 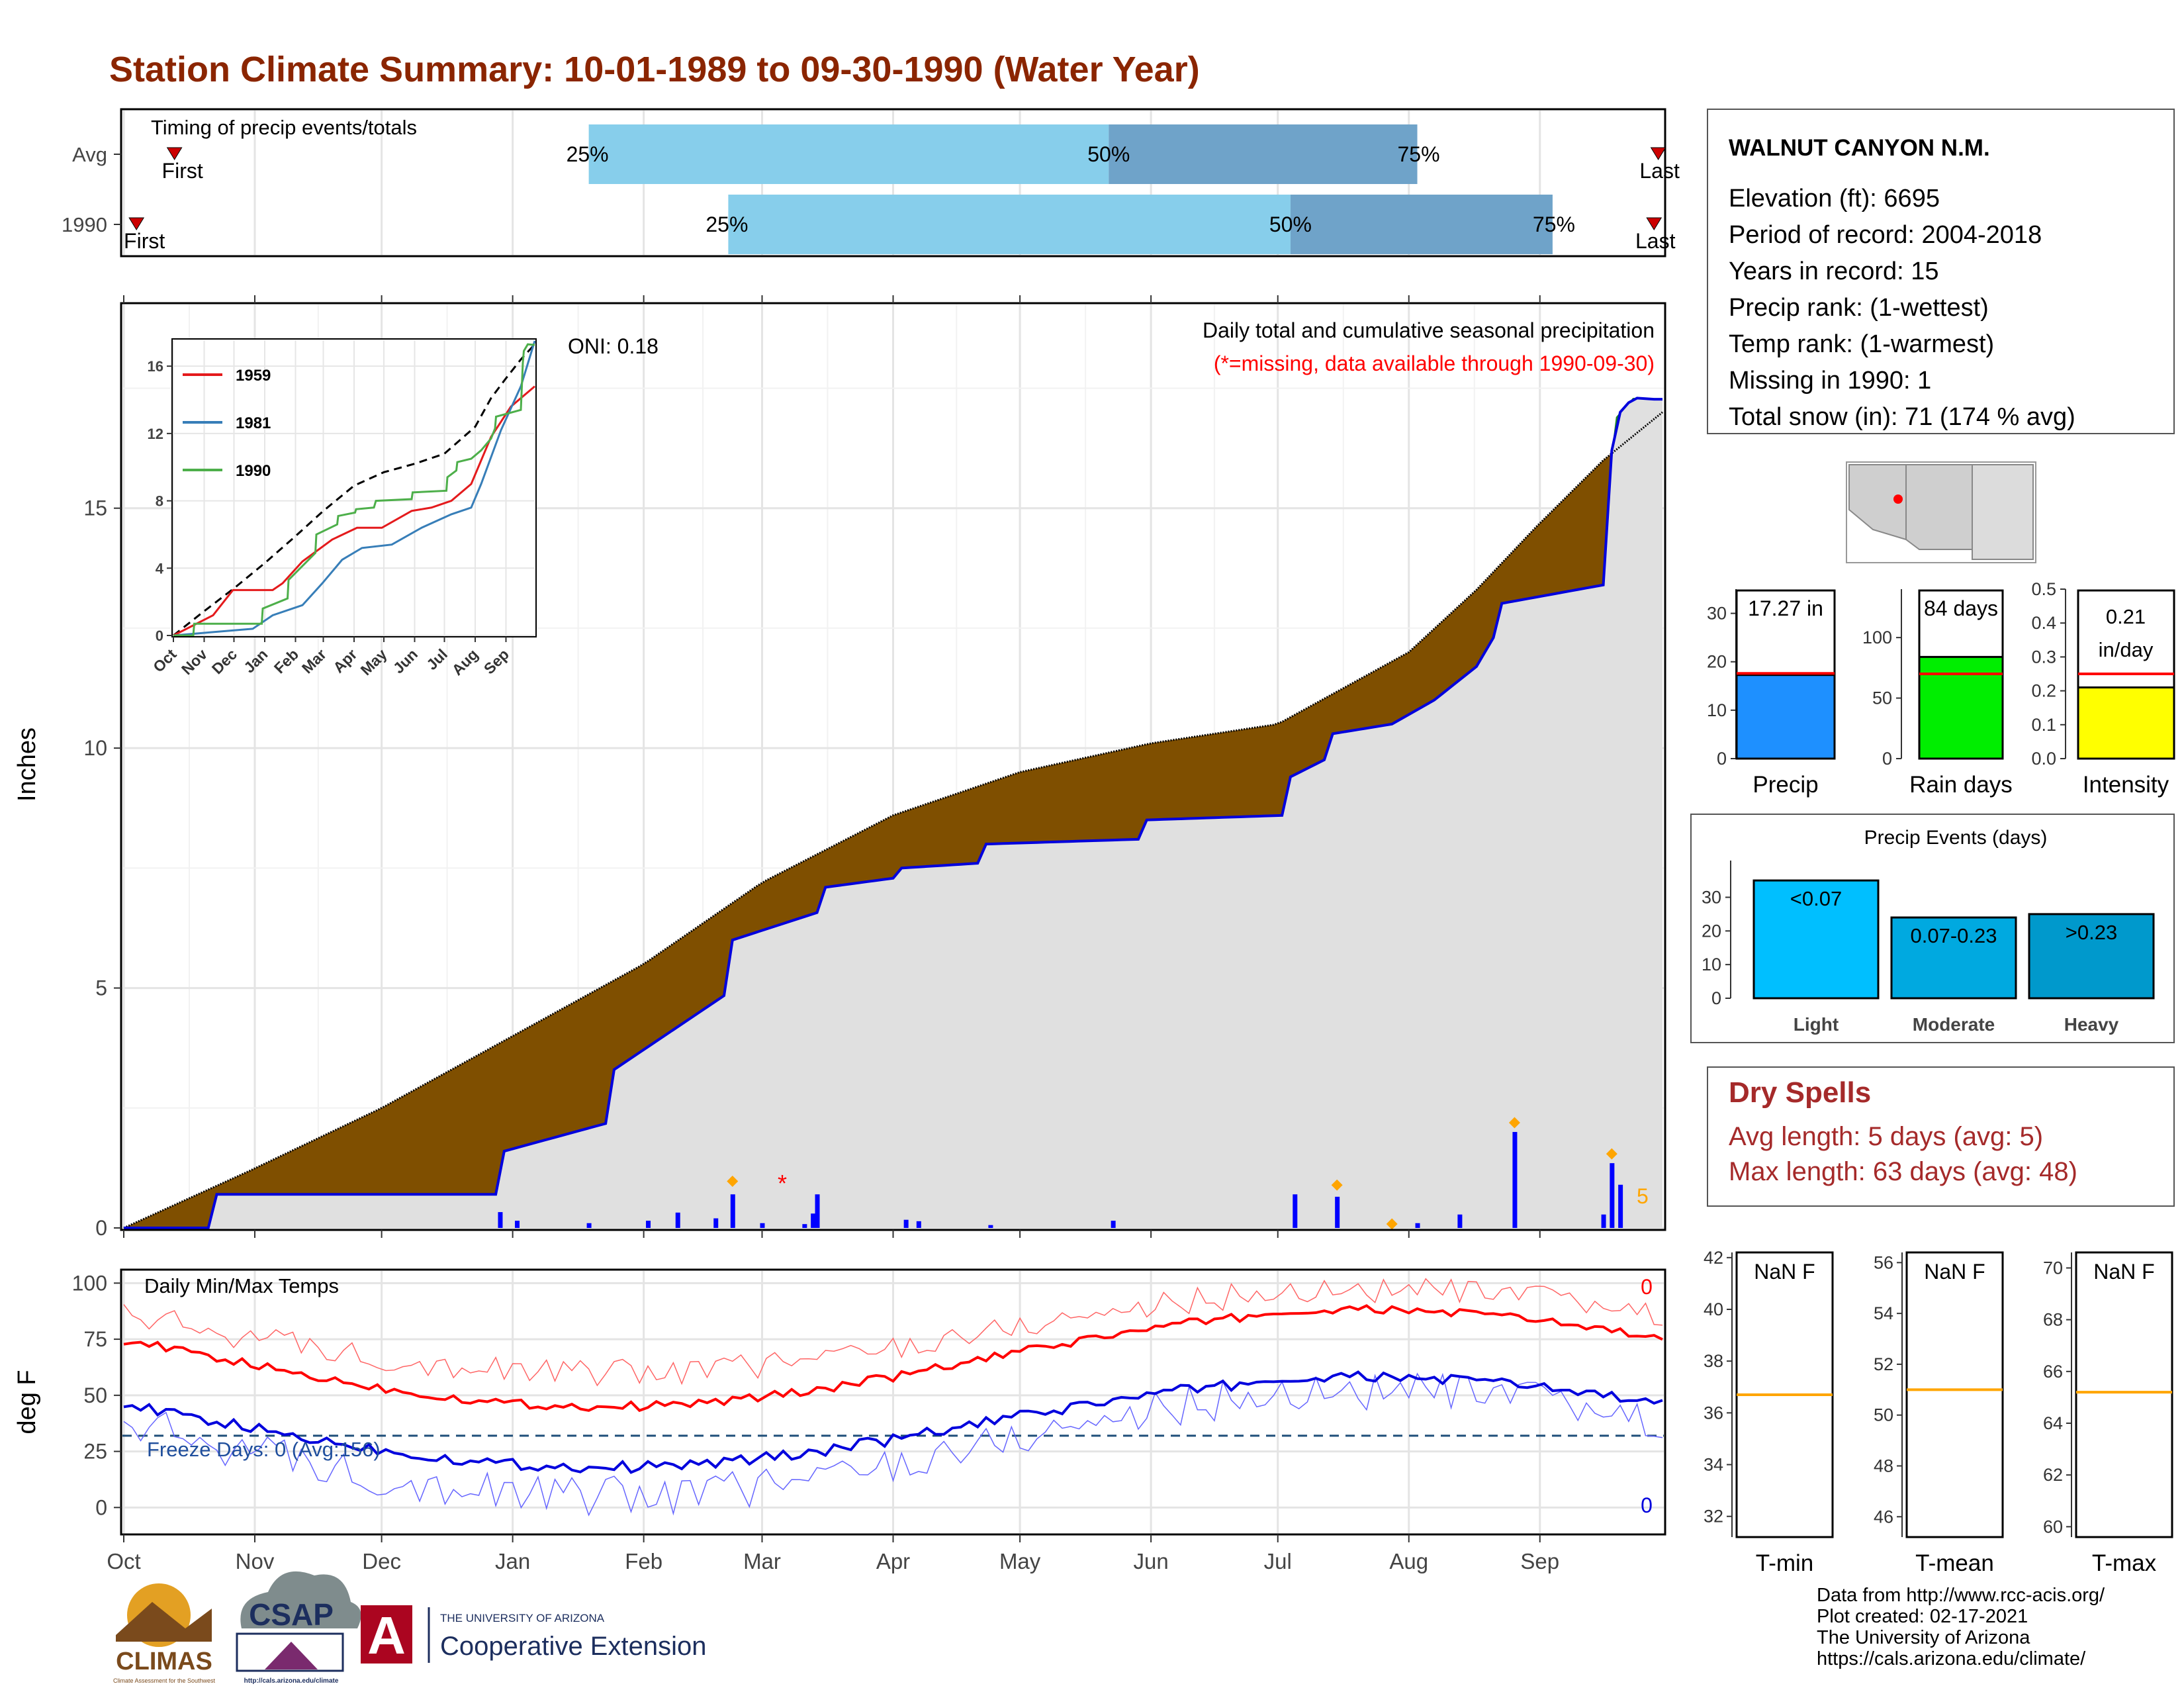 What do you see at coordinates (1859, 308) in the screenshot?
I see `station-line: Precip rank: (1-wettest)` at bounding box center [1859, 308].